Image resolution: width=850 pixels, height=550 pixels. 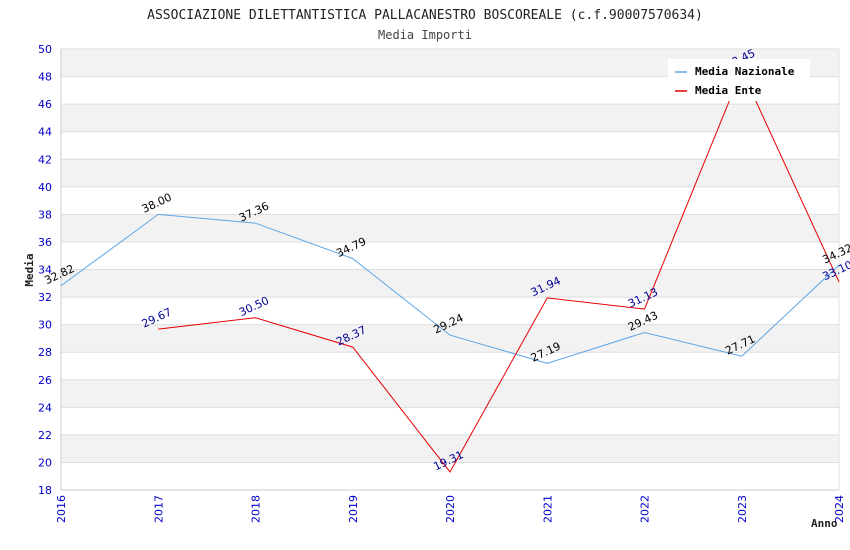 What do you see at coordinates (45, 435) in the screenshot?
I see `y-tick-label: 22` at bounding box center [45, 435].